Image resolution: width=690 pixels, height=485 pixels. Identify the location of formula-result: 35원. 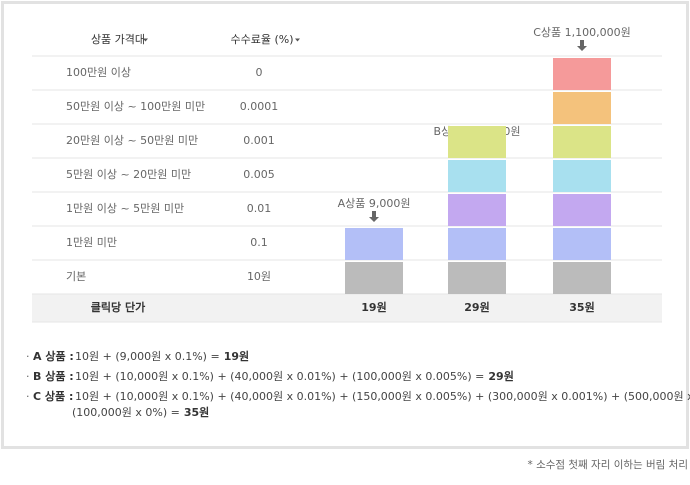
(196, 412).